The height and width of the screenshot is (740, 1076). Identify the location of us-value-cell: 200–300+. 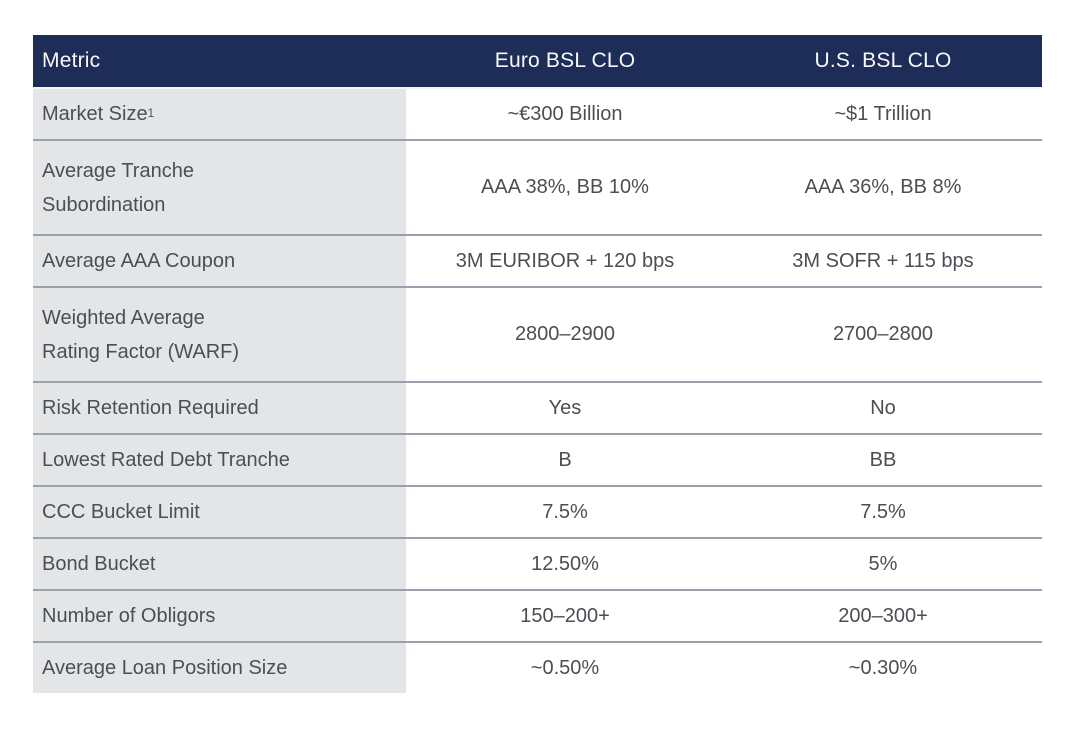
(883, 616).